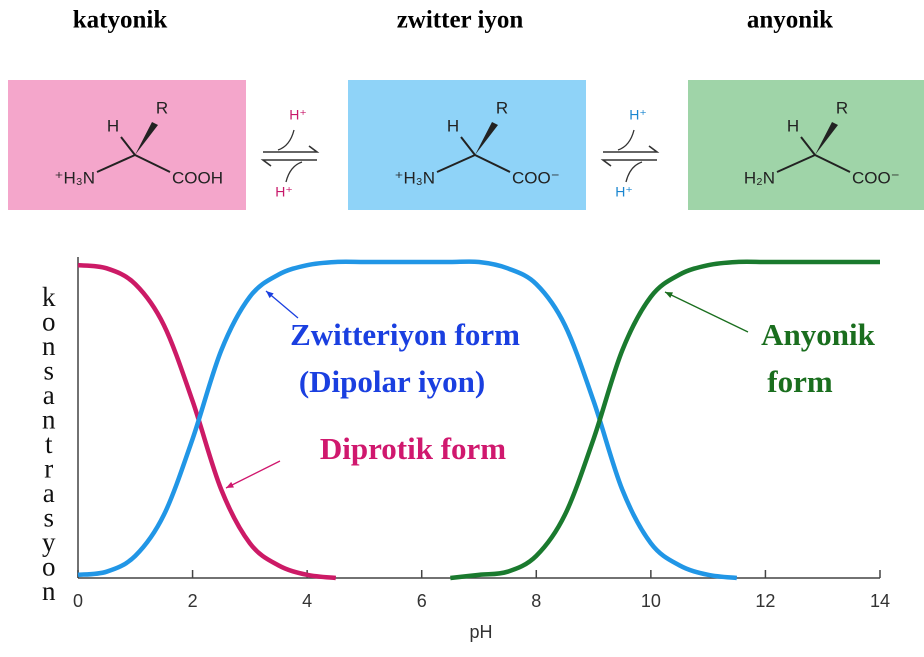 Image resolution: width=924 pixels, height=657 pixels. Describe the element at coordinates (536, 601) in the screenshot. I see `x-tick-label: 8` at that location.